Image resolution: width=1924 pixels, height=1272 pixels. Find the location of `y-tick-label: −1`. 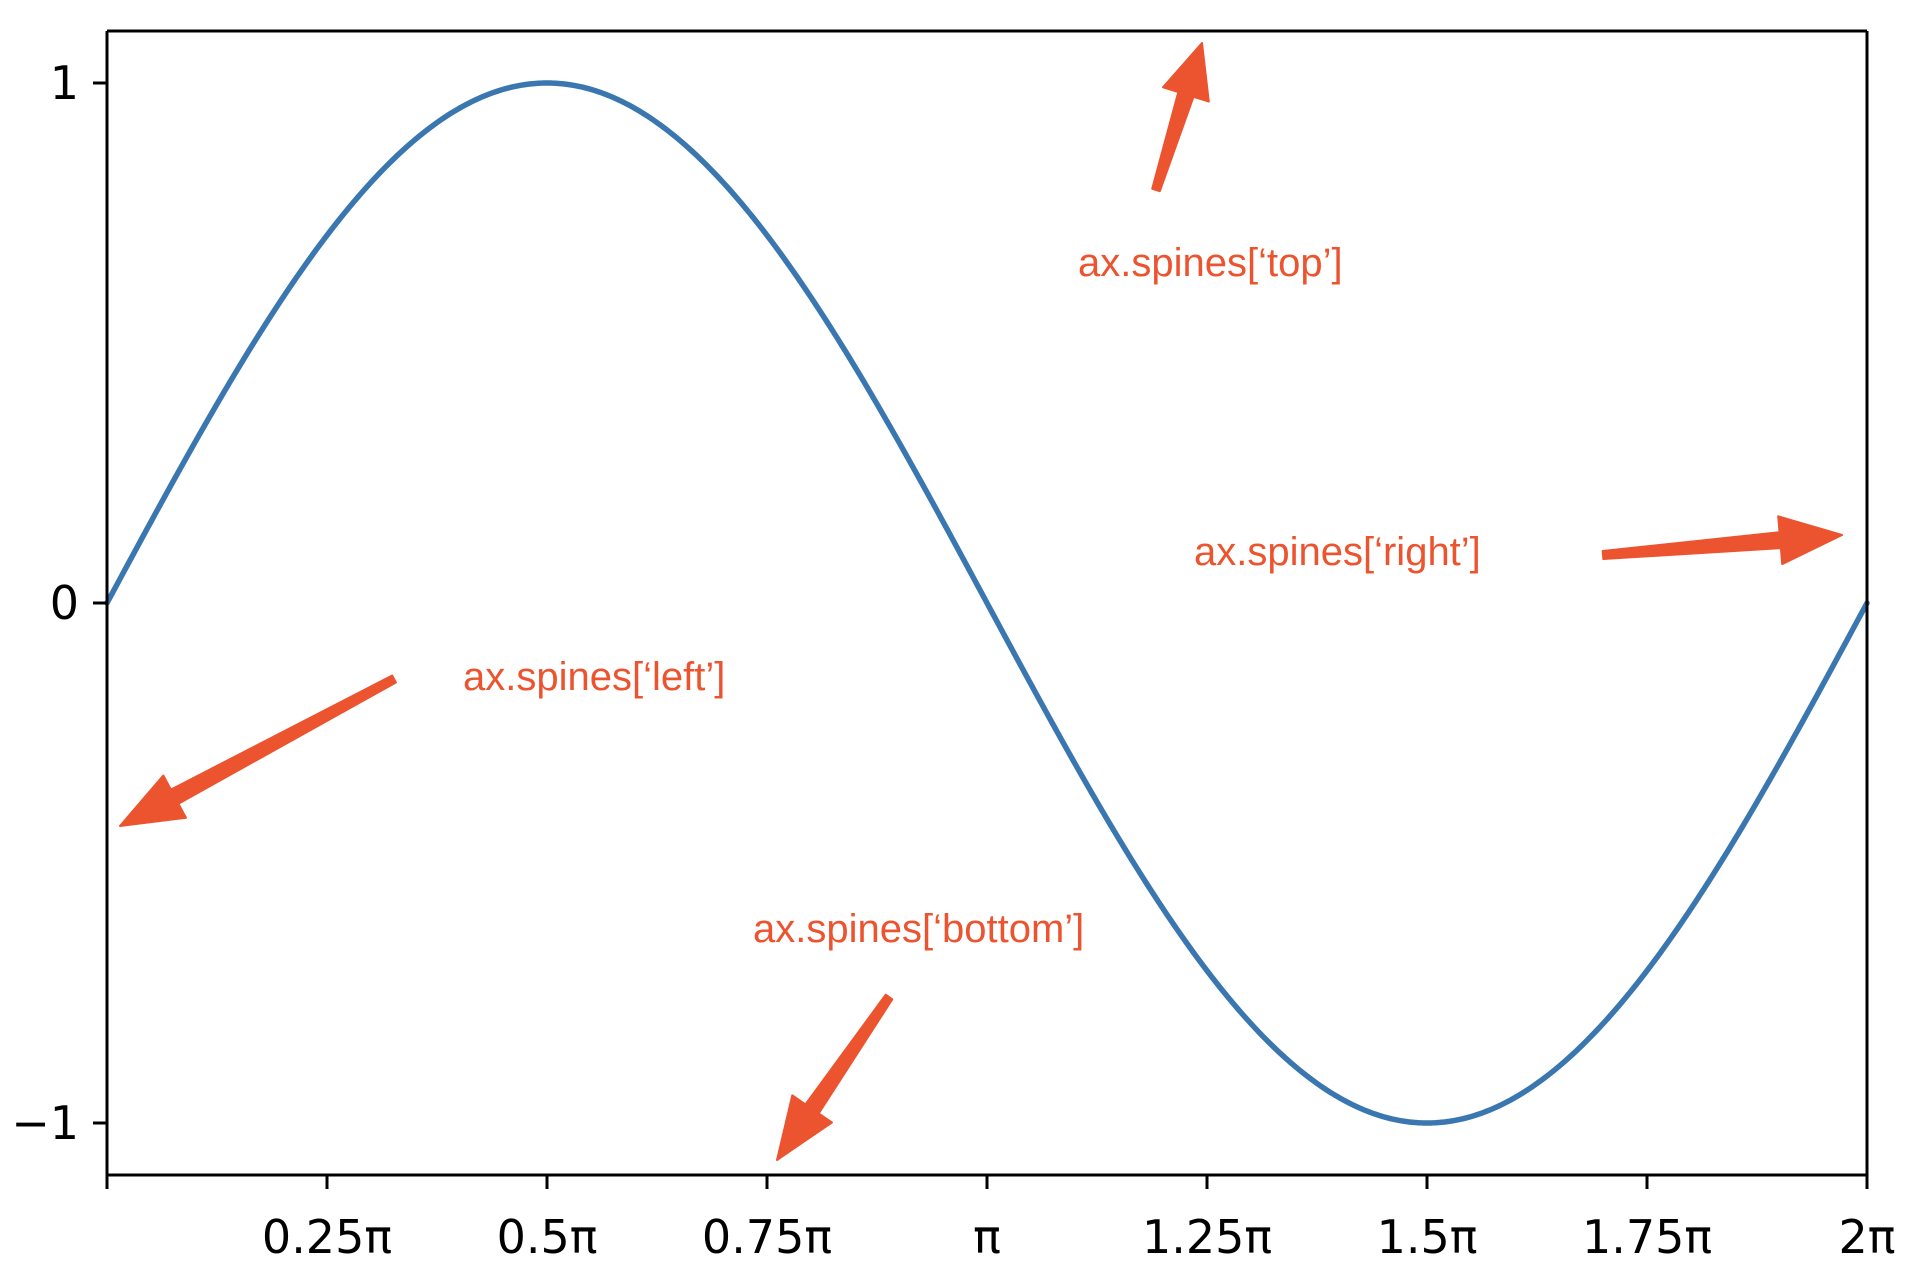

y-tick-label: −1 is located at coordinates (45, 1123).